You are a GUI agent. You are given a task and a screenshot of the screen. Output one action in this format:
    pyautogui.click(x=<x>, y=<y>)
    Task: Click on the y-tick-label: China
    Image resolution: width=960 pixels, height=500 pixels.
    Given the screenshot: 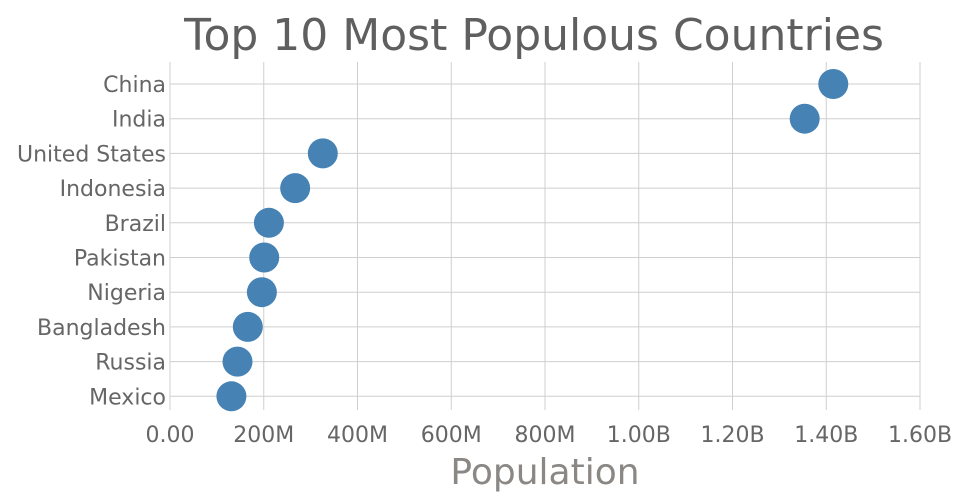 What is the action you would take?
    pyautogui.click(x=134, y=85)
    